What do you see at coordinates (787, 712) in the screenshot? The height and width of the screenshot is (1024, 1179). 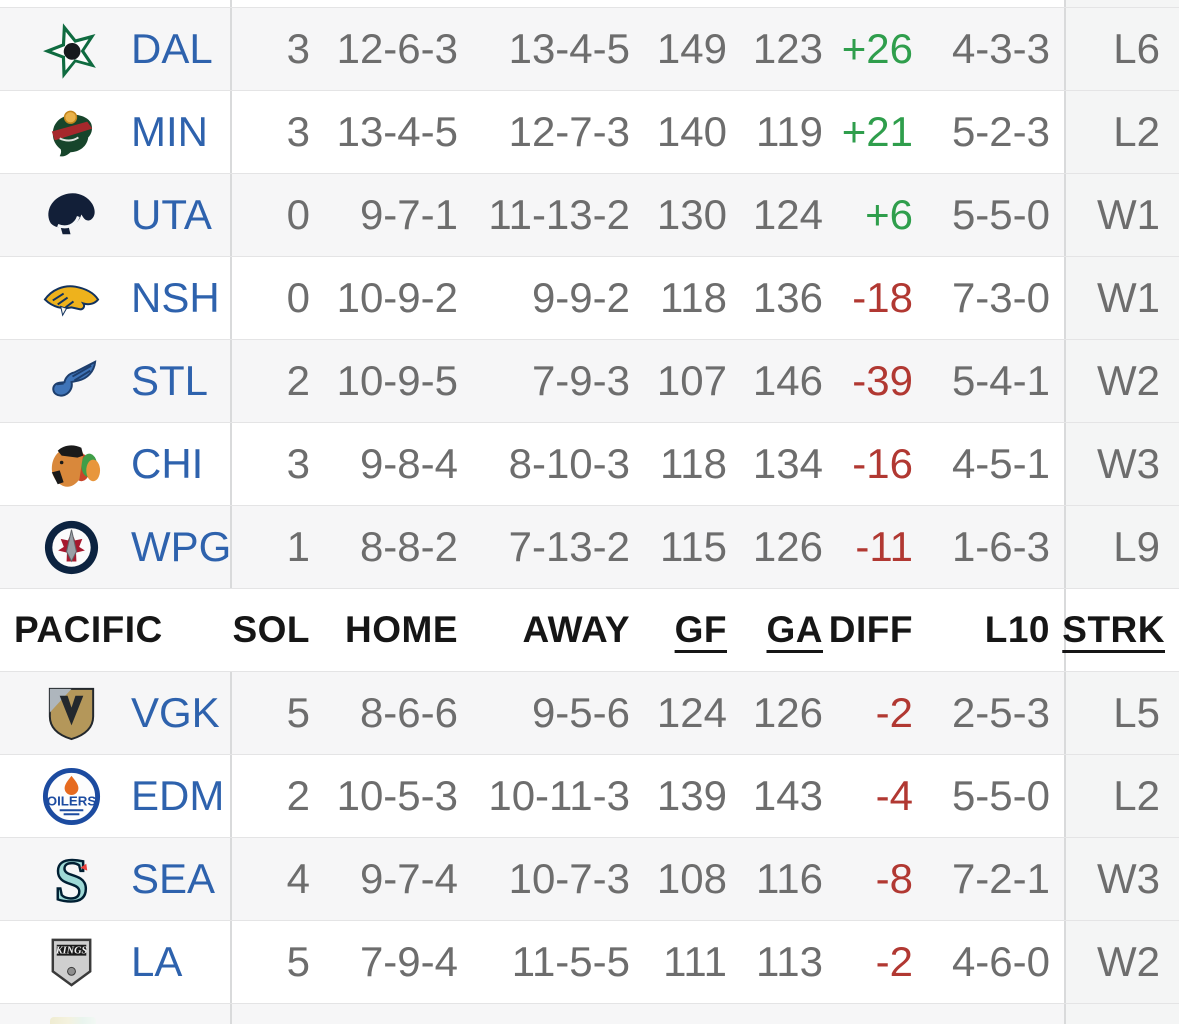 I see `goals-against-value: 126` at bounding box center [787, 712].